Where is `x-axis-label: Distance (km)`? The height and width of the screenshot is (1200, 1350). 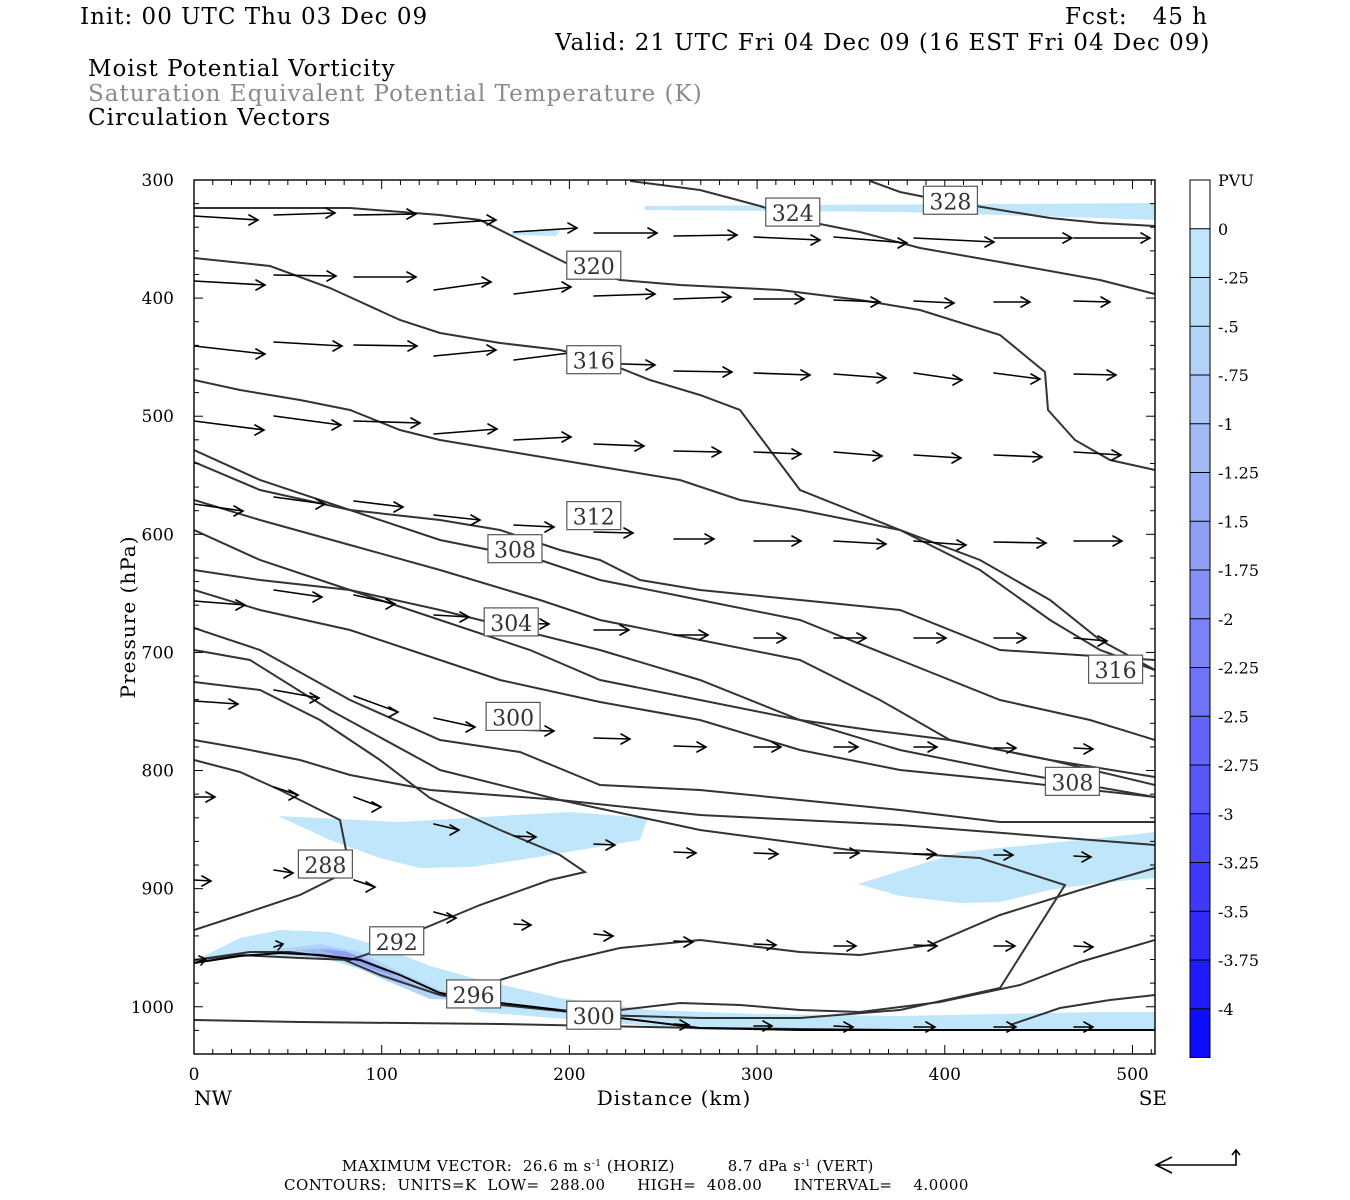
x-axis-label: Distance (km) is located at coordinates (674, 1098).